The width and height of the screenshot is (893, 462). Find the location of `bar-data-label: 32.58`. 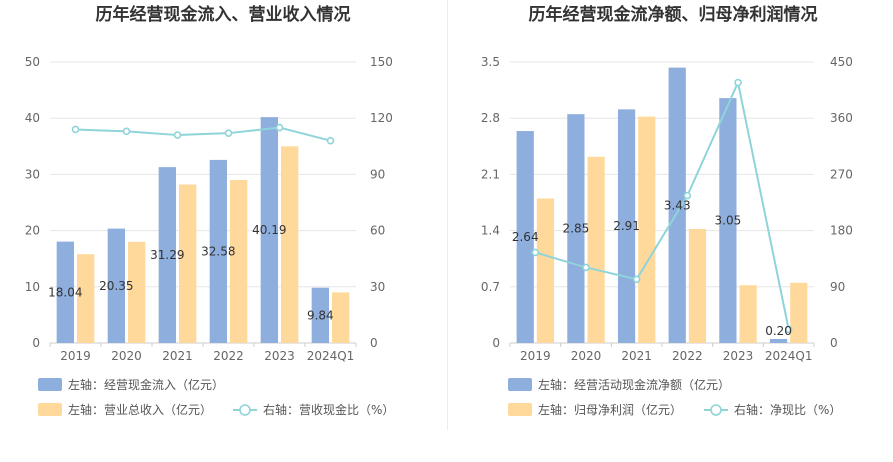

bar-data-label: 32.58 is located at coordinates (218, 251).